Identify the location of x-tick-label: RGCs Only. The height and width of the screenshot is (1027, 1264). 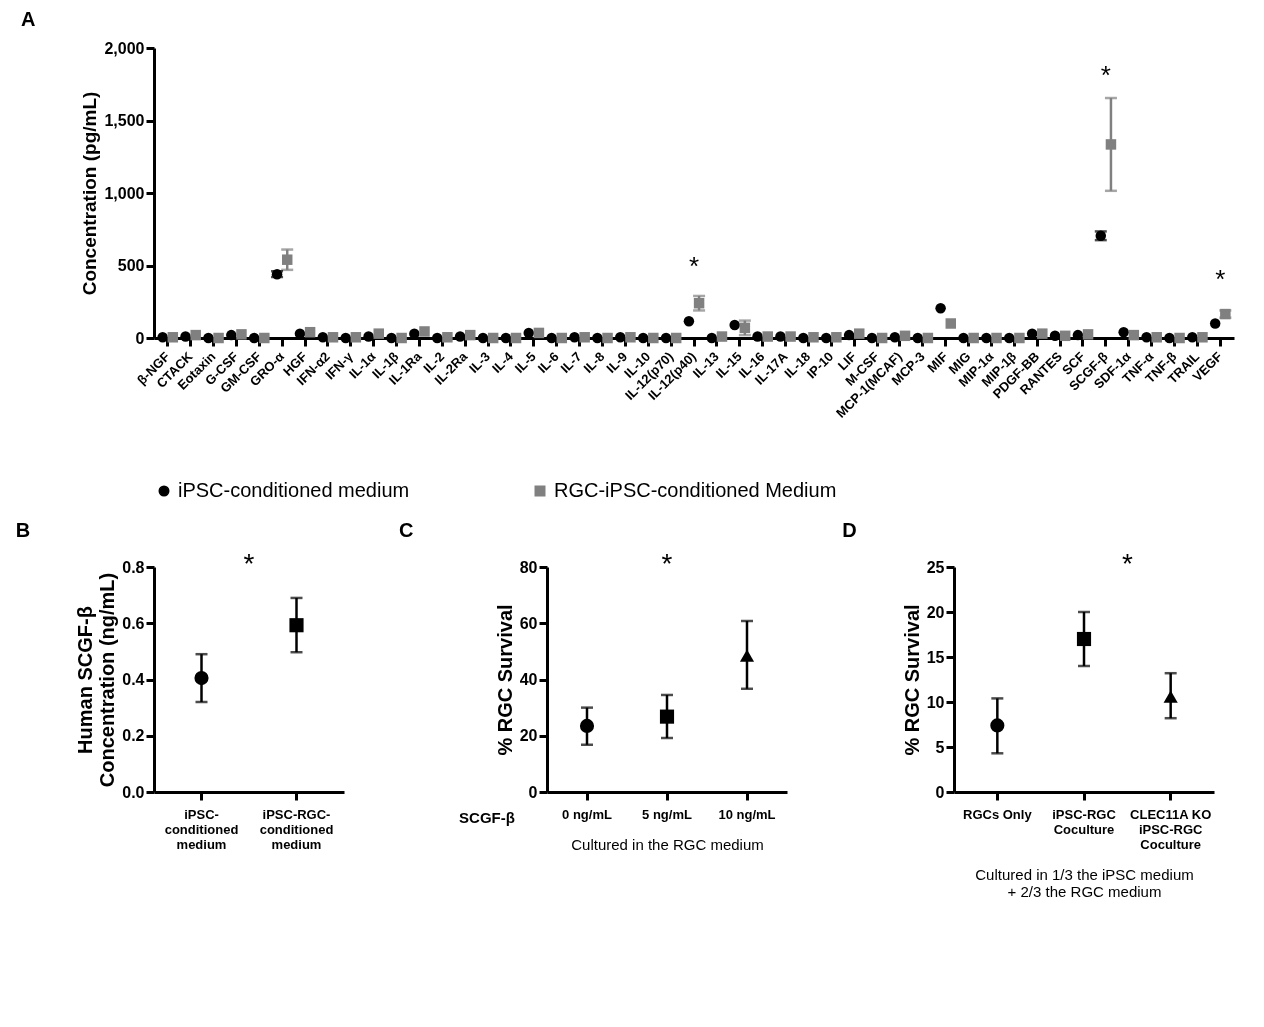
(998, 814).